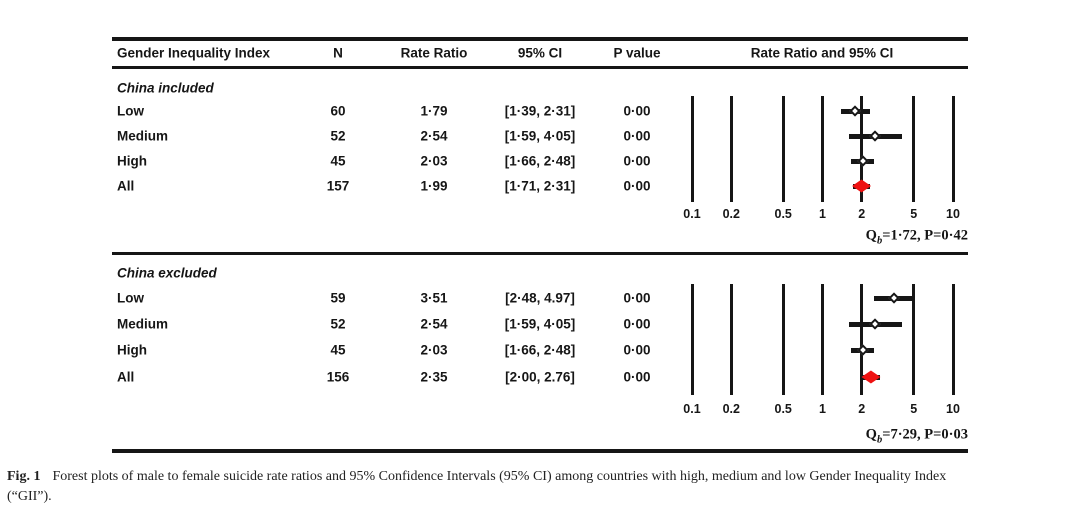  What do you see at coordinates (540, 53) in the screenshot?
I see `column-header-ci: 95% CI` at bounding box center [540, 53].